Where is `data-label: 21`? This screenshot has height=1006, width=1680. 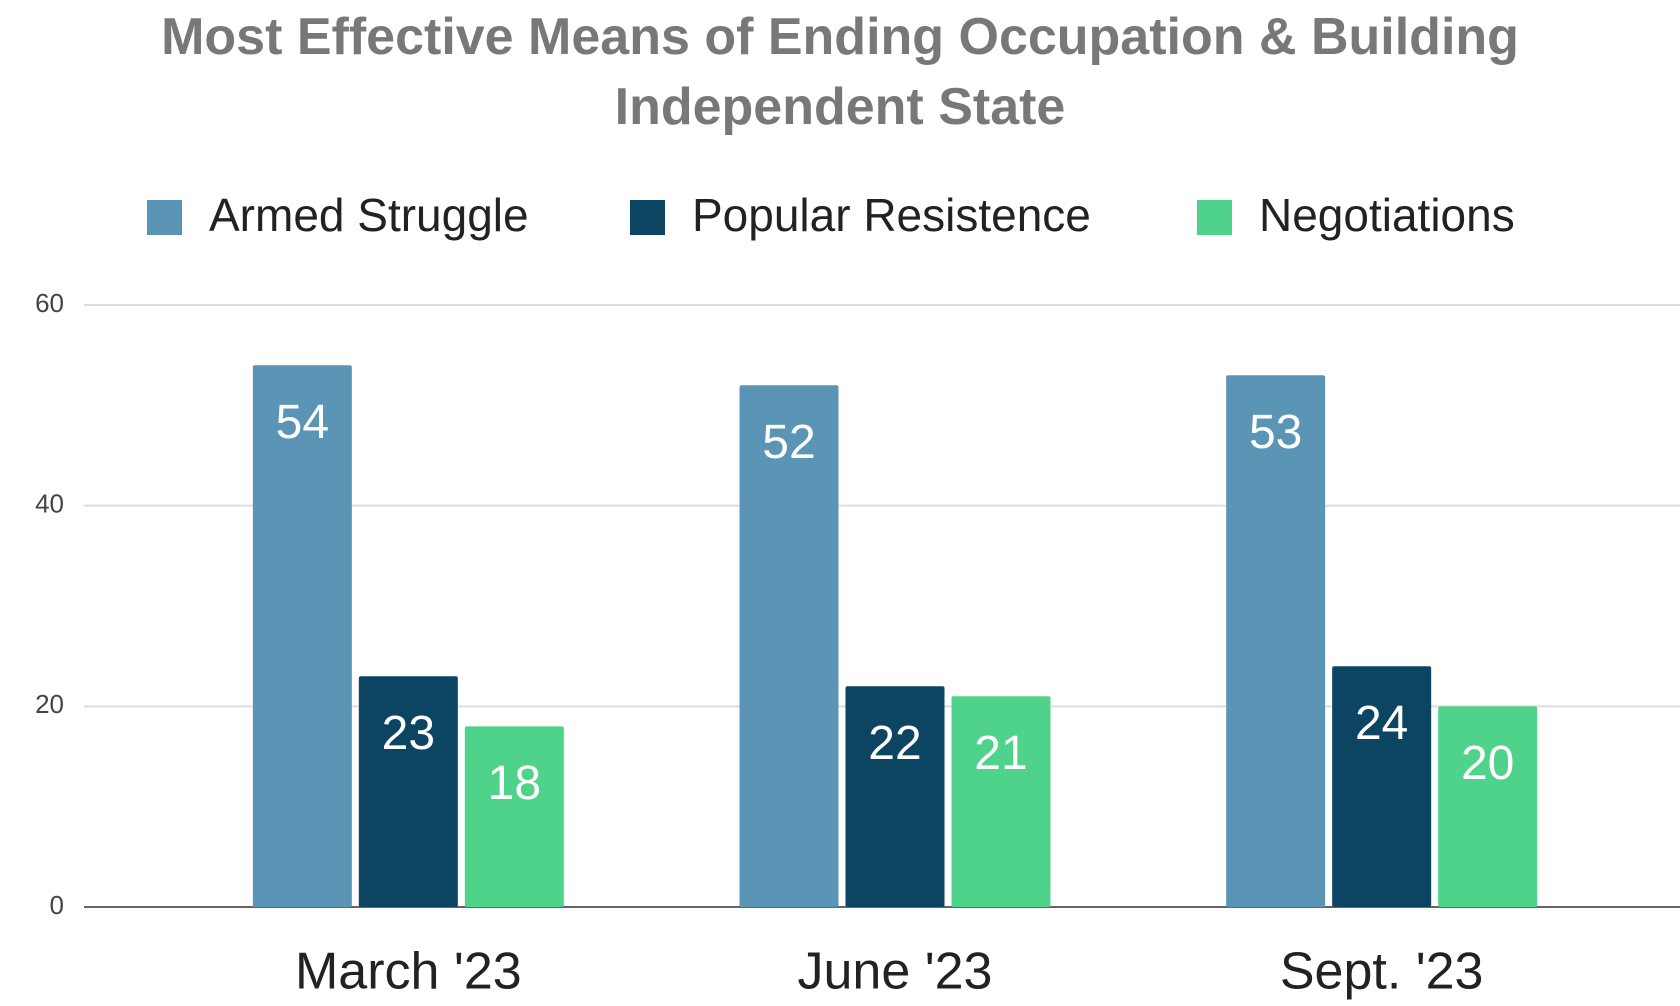 data-label: 21 is located at coordinates (1000, 753).